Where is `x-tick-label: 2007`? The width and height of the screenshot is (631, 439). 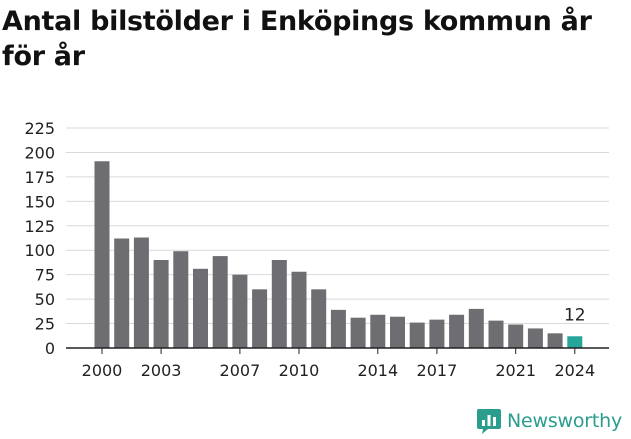 x-tick-label: 2007 is located at coordinates (240, 370).